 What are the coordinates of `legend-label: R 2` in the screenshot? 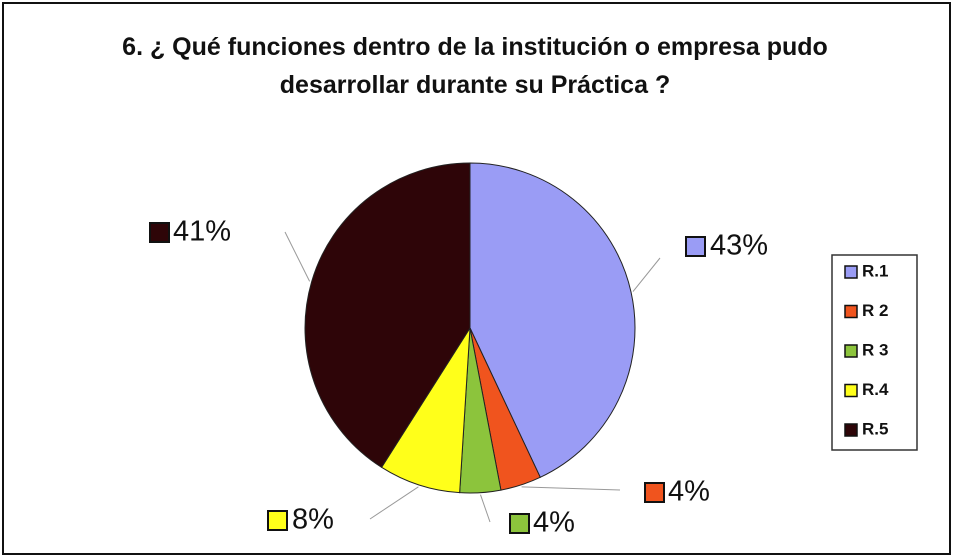 It's located at (875, 310).